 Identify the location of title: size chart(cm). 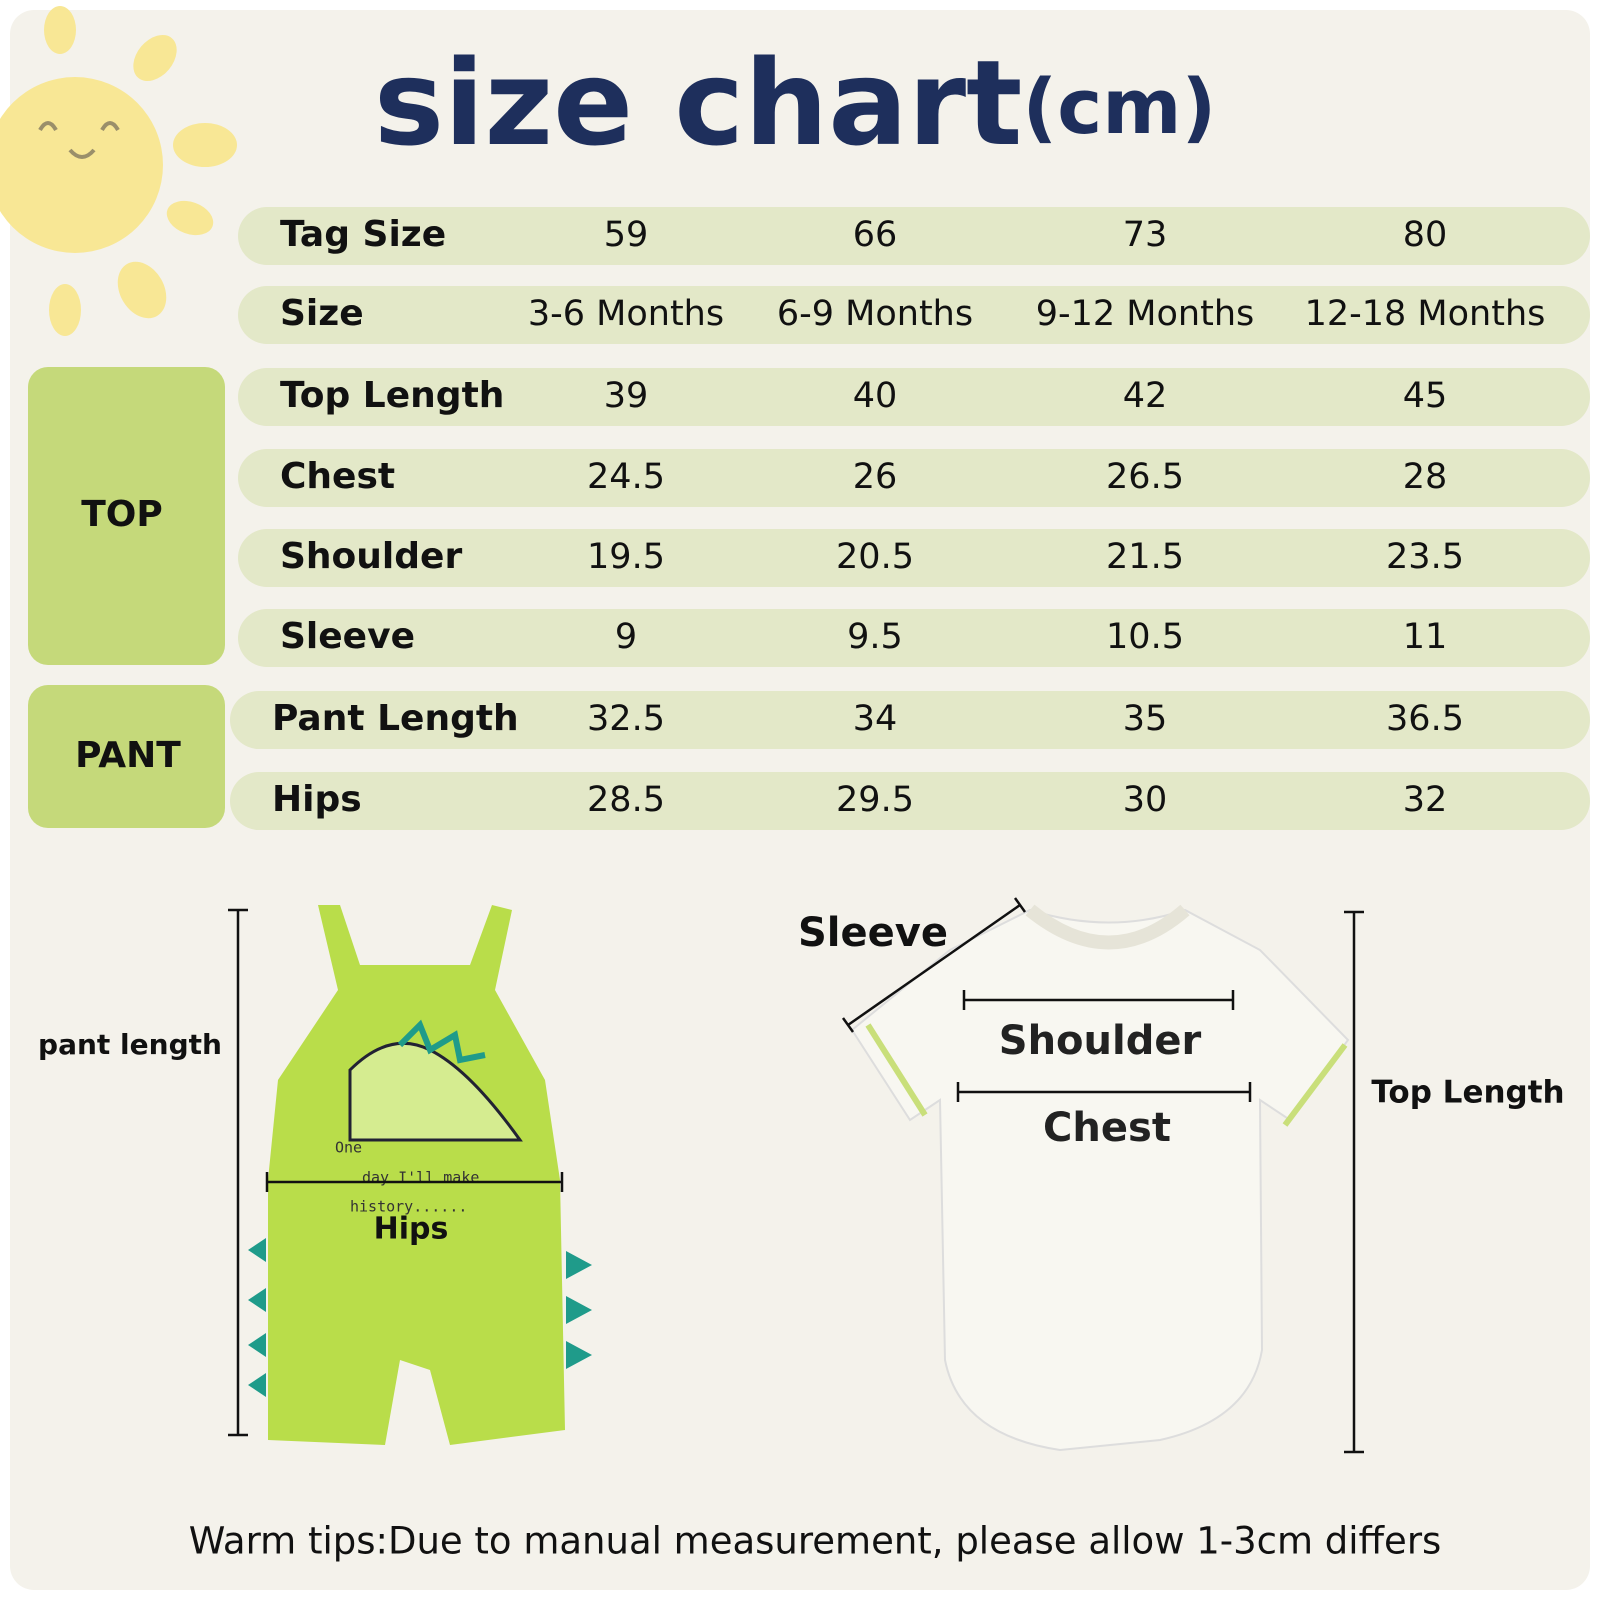
(795, 103).